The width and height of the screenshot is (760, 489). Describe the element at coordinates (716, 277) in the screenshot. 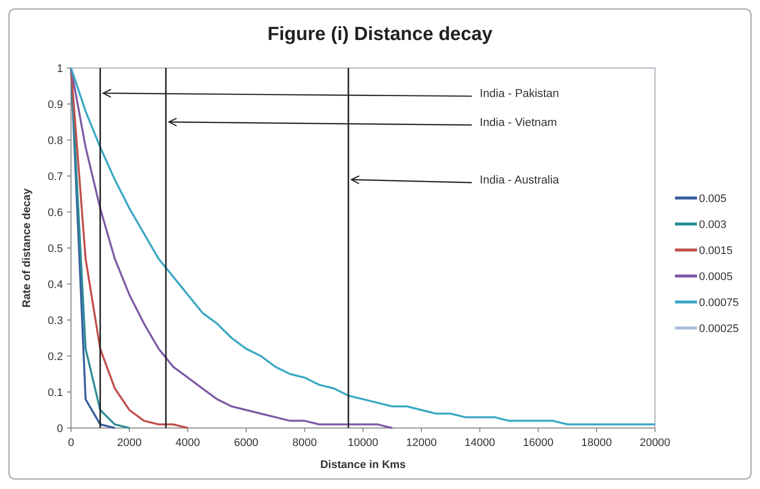

I see `legend-label: 0.0005` at that location.